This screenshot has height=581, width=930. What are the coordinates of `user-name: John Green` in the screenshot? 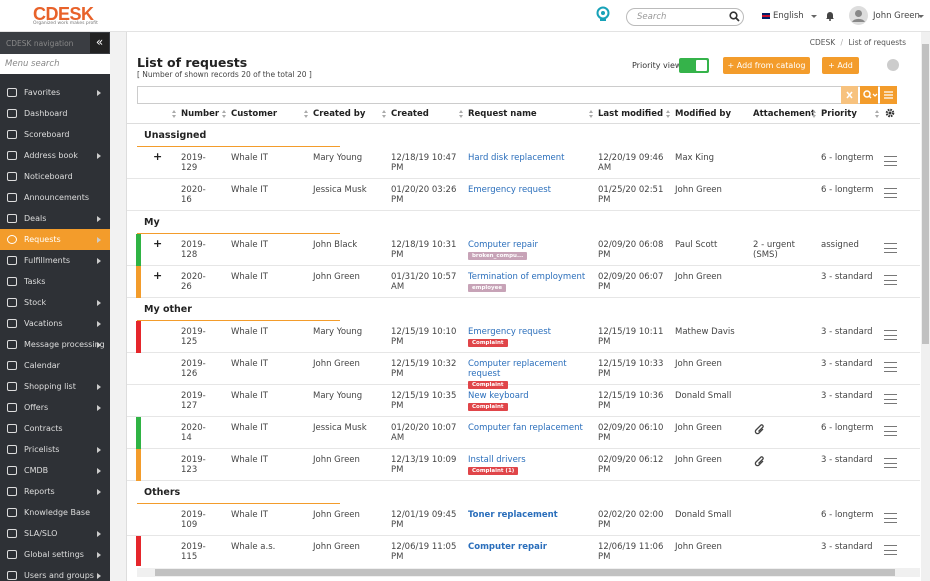 It's located at (896, 16).